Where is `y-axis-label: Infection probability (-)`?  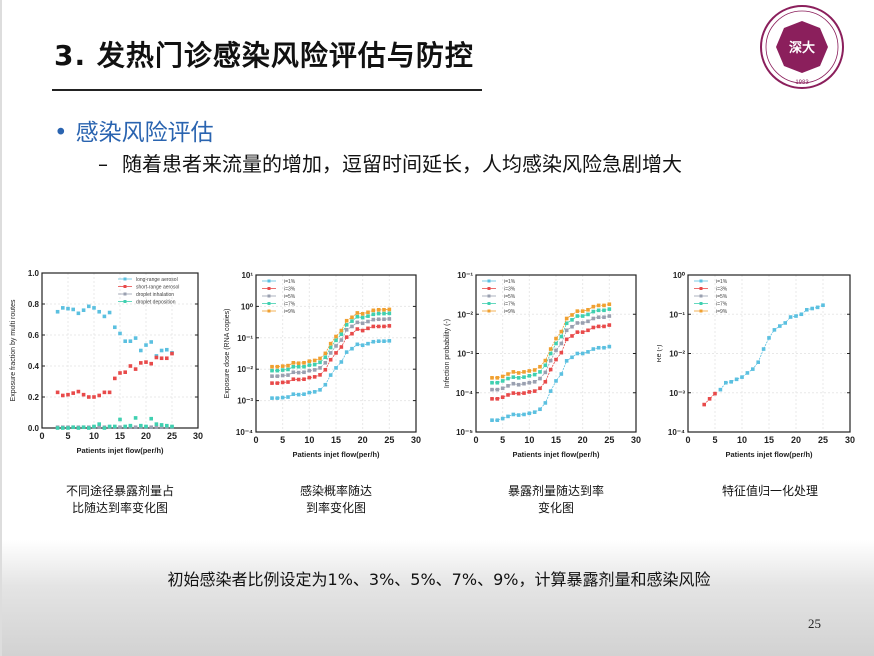
y-axis-label: Infection probability (-) is located at coordinates (447, 353).